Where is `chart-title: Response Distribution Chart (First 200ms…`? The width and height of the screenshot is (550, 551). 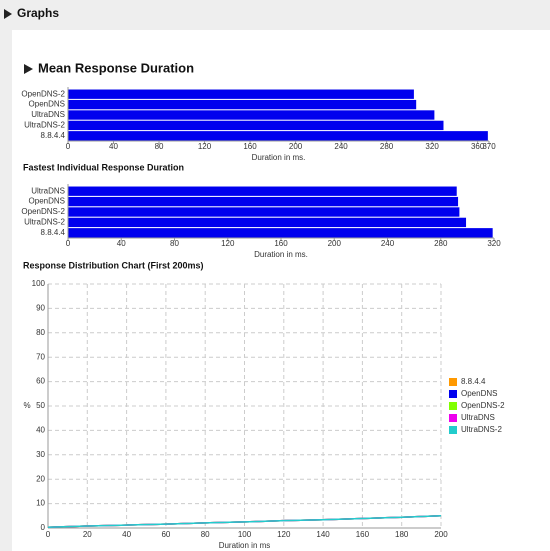
chart-title: Response Distribution Chart (First 200ms… is located at coordinates (113, 265).